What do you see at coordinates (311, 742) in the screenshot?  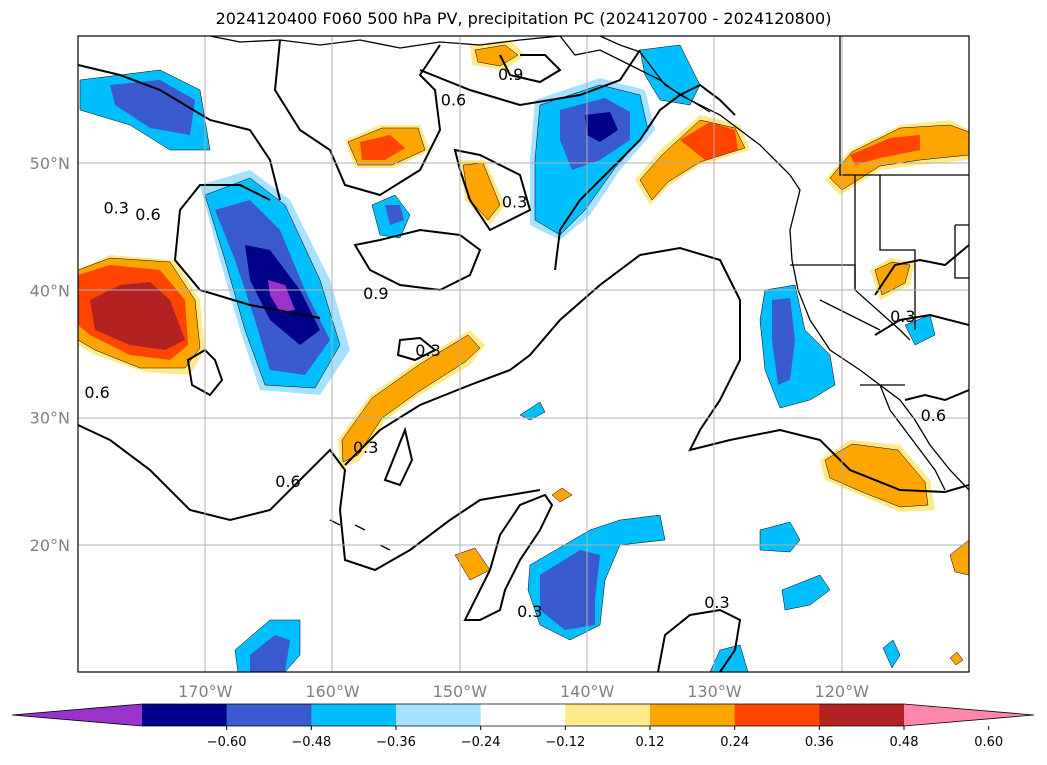 I see `colorbar-tick-label: −0.48` at bounding box center [311, 742].